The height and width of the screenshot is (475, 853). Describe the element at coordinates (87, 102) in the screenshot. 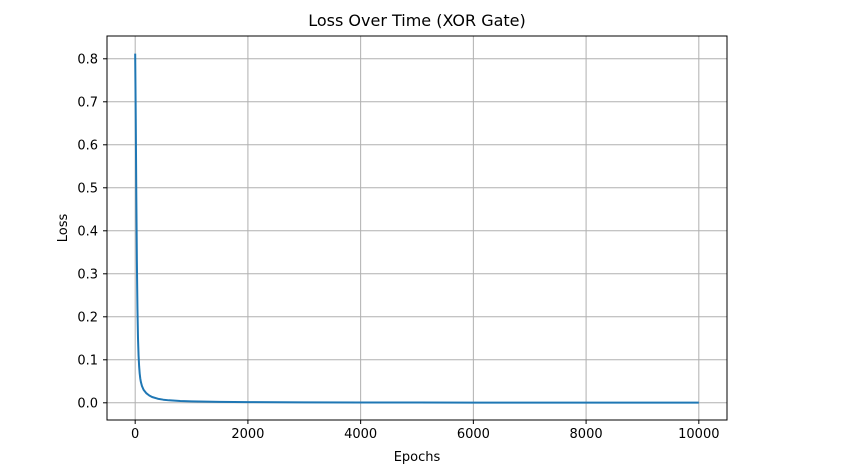

I see `y-tick-label: 0.7` at that location.